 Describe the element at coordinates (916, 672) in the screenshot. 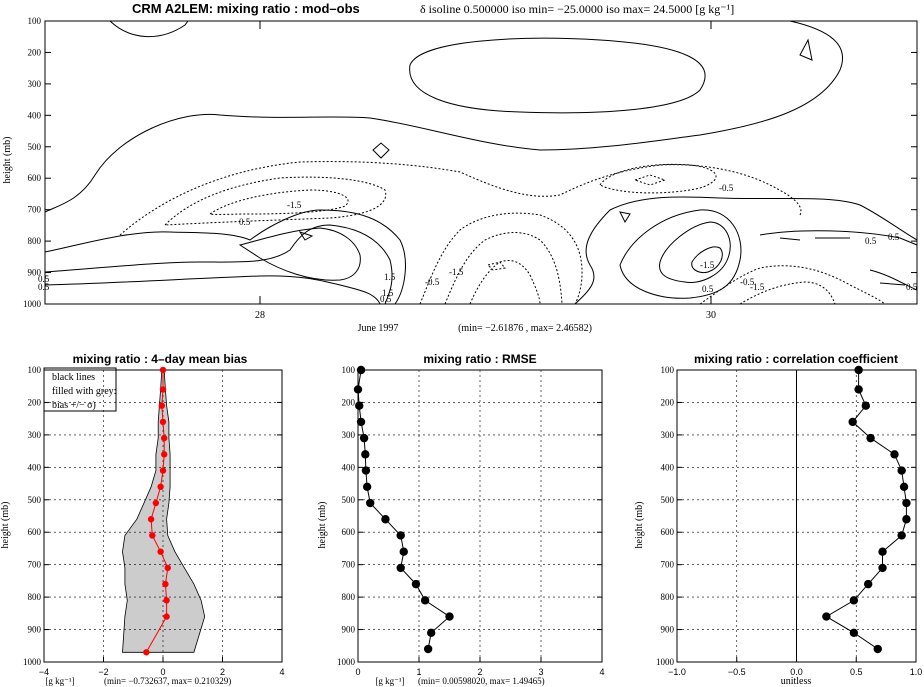

I see `corr-xtick-label: 1.0` at that location.